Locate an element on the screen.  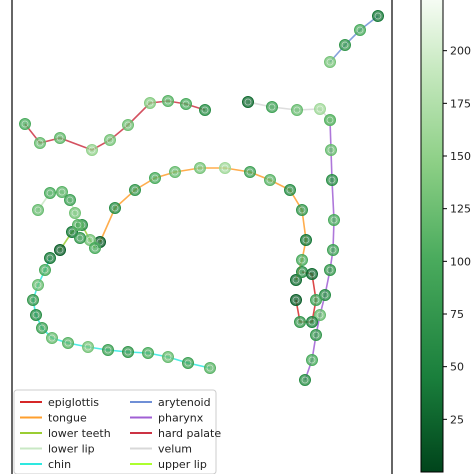
legend-label-lower-teeth: lower teeth is located at coordinates (79, 433).